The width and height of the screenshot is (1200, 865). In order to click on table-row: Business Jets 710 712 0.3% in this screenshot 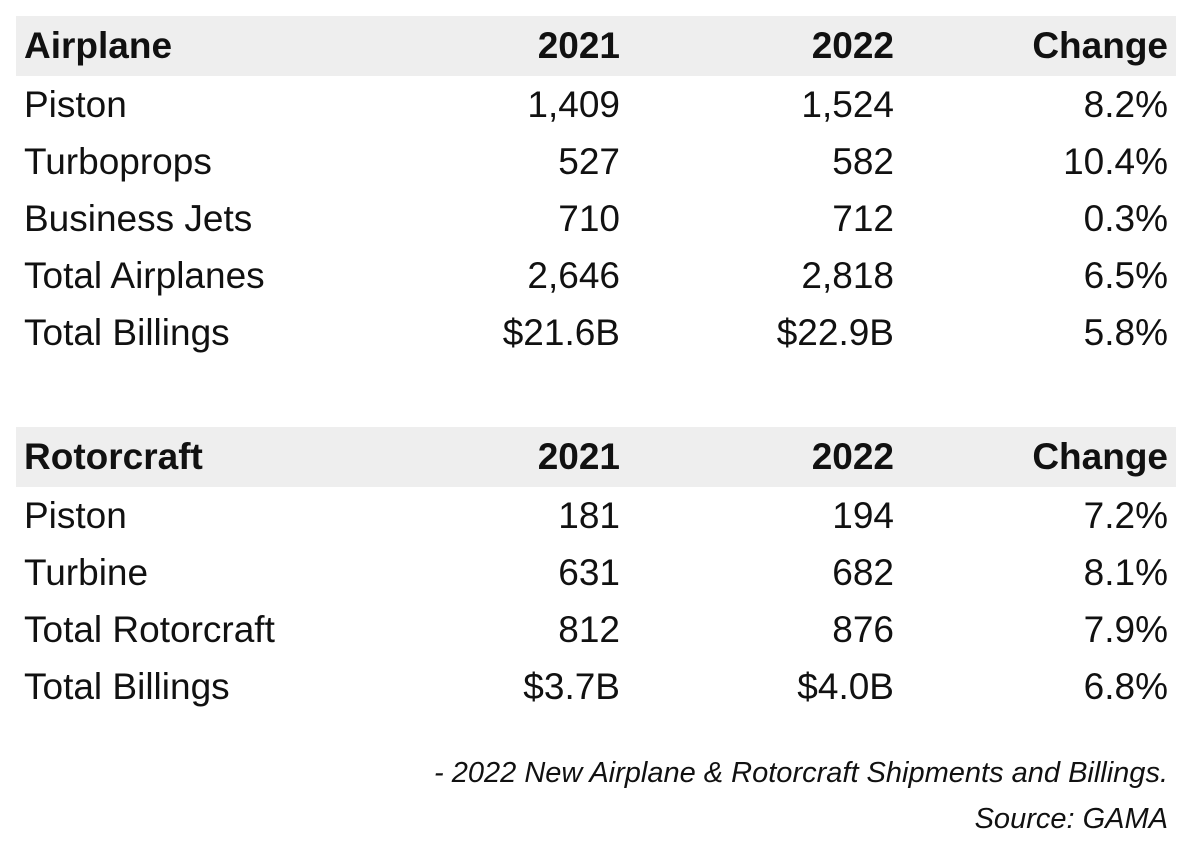, I will do `click(596, 218)`.